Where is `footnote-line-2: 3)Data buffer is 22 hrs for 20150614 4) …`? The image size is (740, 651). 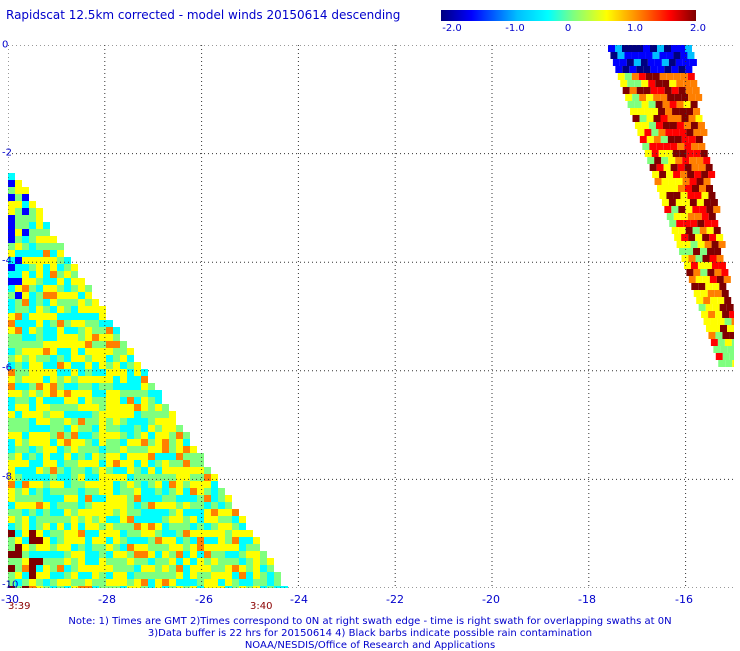 footnote-line-2: 3)Data buffer is 22 hrs for 20150614 4) … is located at coordinates (370, 633).